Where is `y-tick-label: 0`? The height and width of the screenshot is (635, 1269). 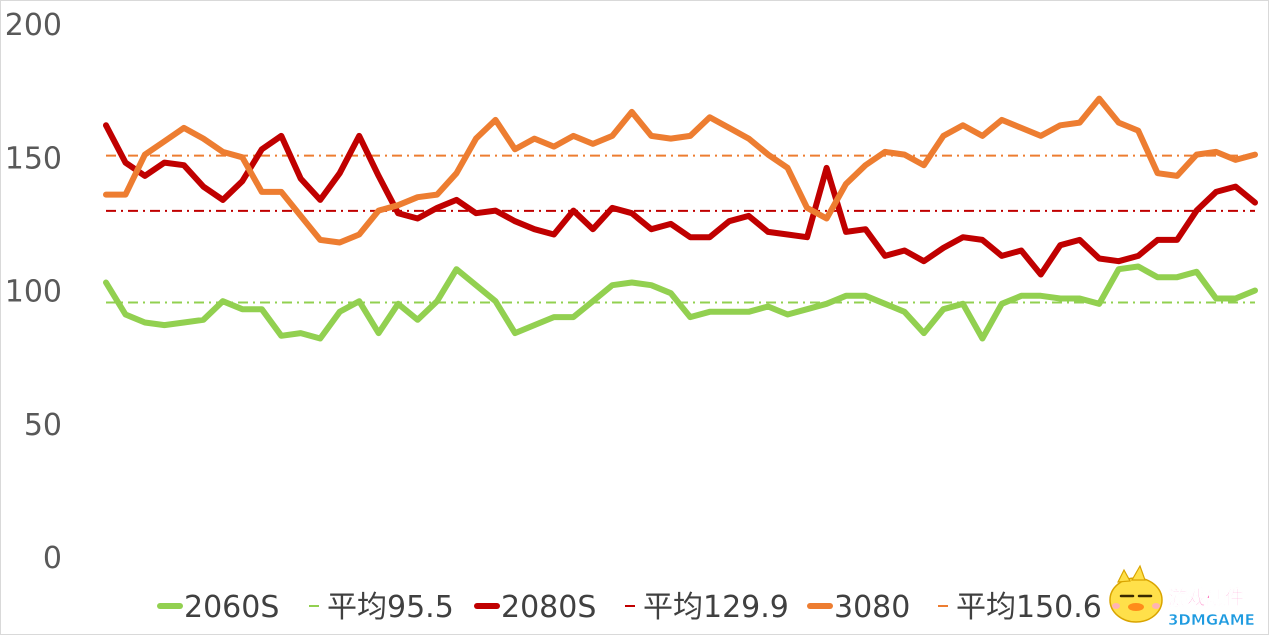
y-tick-label: 0 is located at coordinates (52, 558).